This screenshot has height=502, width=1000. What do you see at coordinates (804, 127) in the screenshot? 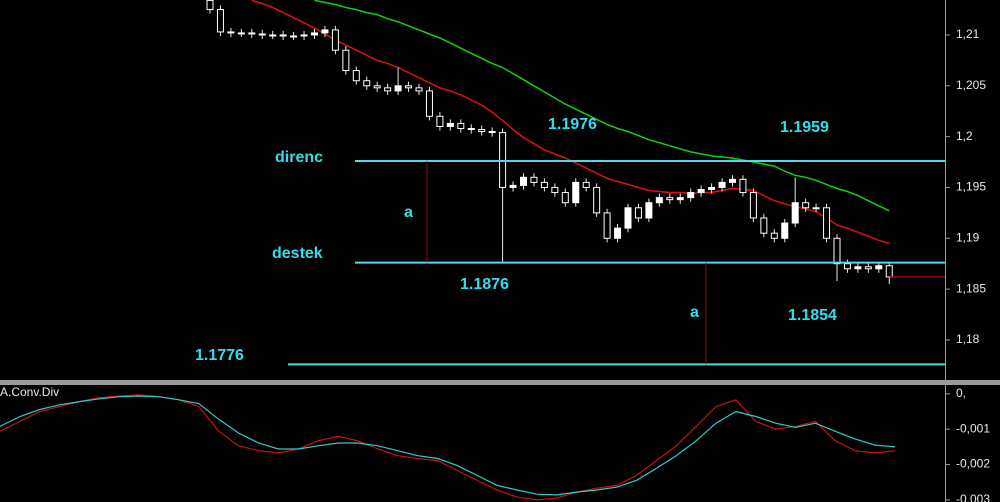
I see `annotation: 1.1959` at bounding box center [804, 127].